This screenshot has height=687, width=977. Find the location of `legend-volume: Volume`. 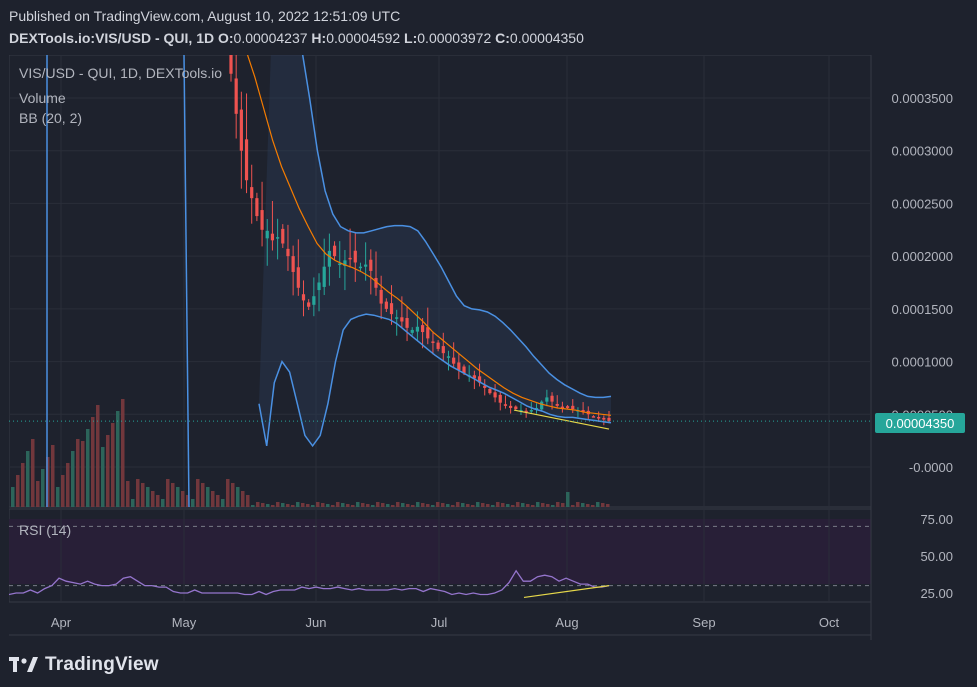

legend-volume: Volume is located at coordinates (42, 98).